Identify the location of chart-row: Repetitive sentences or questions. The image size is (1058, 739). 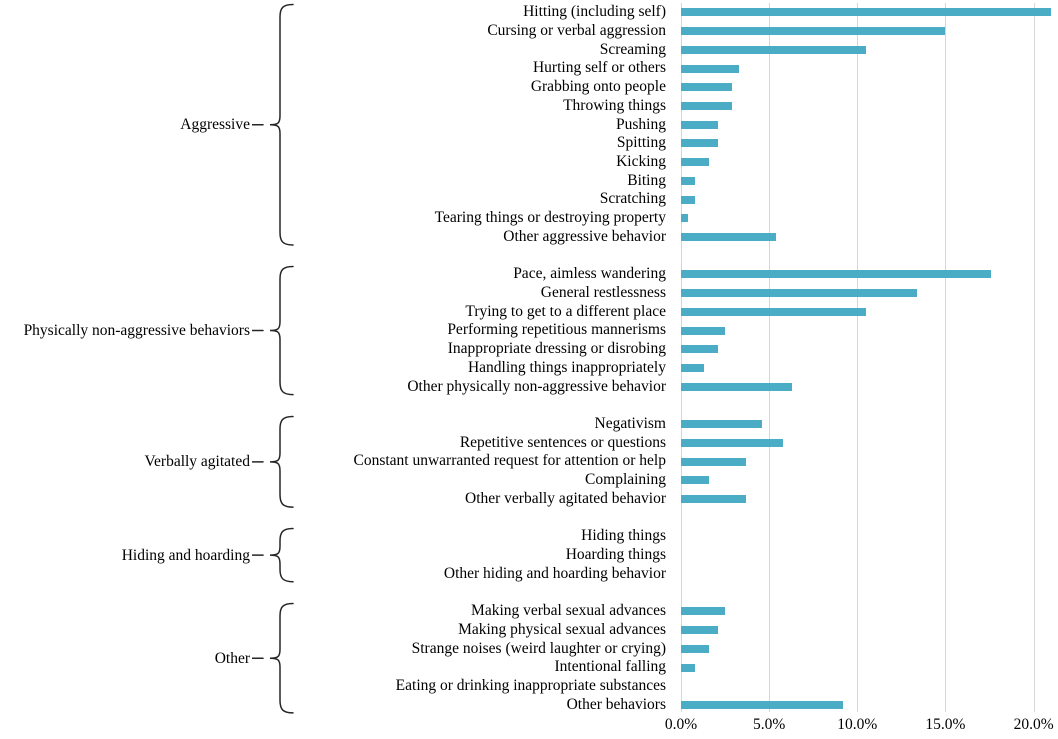
(529, 443).